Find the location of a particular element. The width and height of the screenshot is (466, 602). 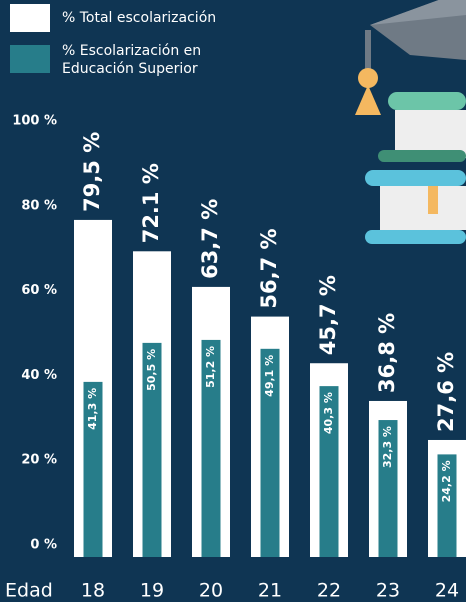

value-label: 41,3 % is located at coordinates (92, 409).